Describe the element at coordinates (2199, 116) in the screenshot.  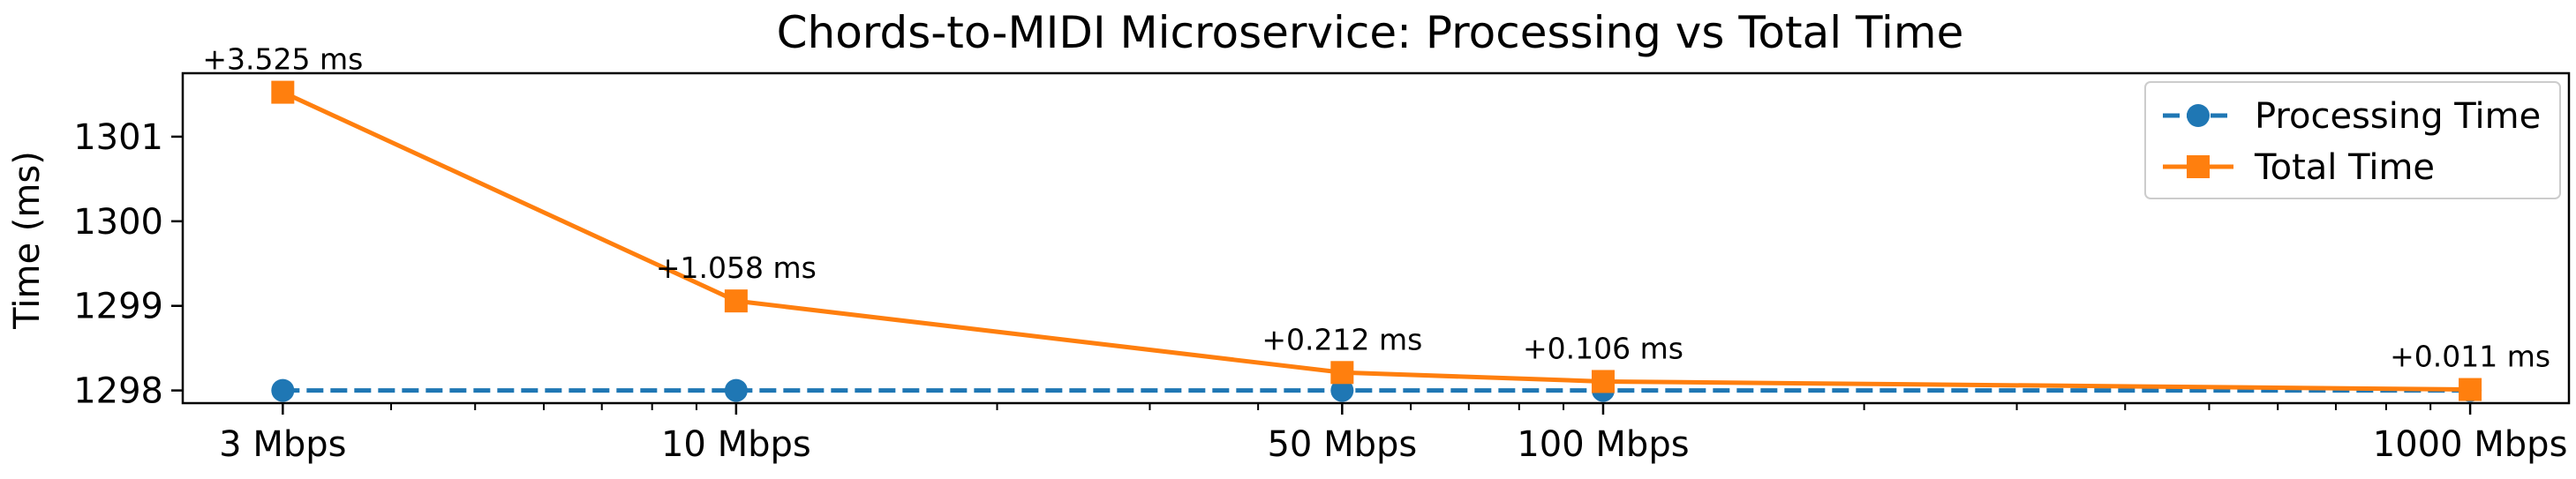
I see `legend-processing-time-marker` at that location.